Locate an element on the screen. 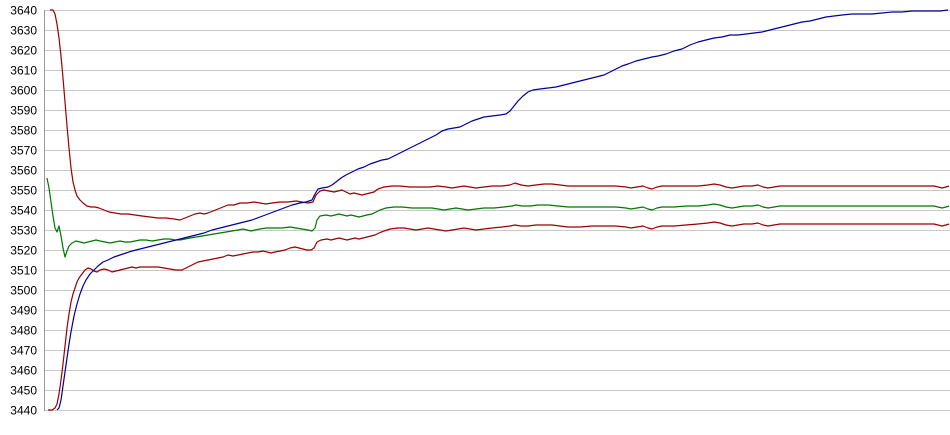 The height and width of the screenshot is (435, 950). y-axis-tick-label: 3490 is located at coordinates (23, 311).